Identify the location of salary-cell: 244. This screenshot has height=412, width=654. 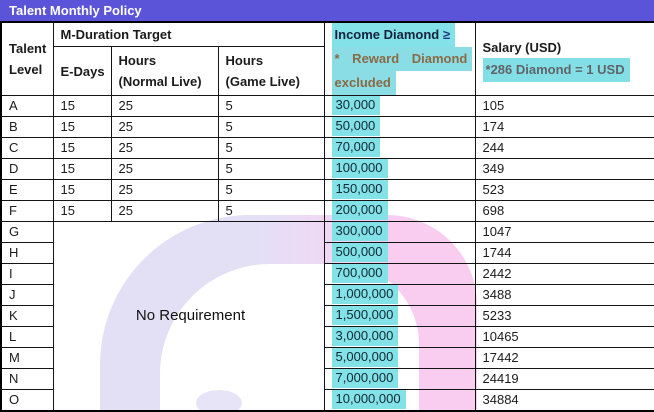
(564, 147).